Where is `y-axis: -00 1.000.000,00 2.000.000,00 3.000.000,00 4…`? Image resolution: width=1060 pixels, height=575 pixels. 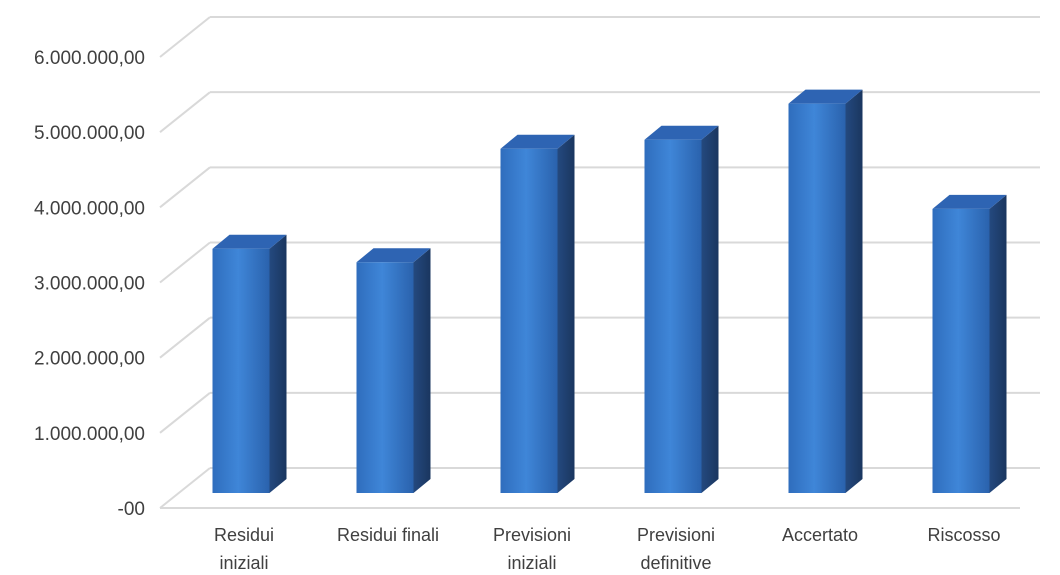
y-axis: -00 1.000.000,00 2.000.000,00 3.000.000,00 4… is located at coordinates (89, 284).